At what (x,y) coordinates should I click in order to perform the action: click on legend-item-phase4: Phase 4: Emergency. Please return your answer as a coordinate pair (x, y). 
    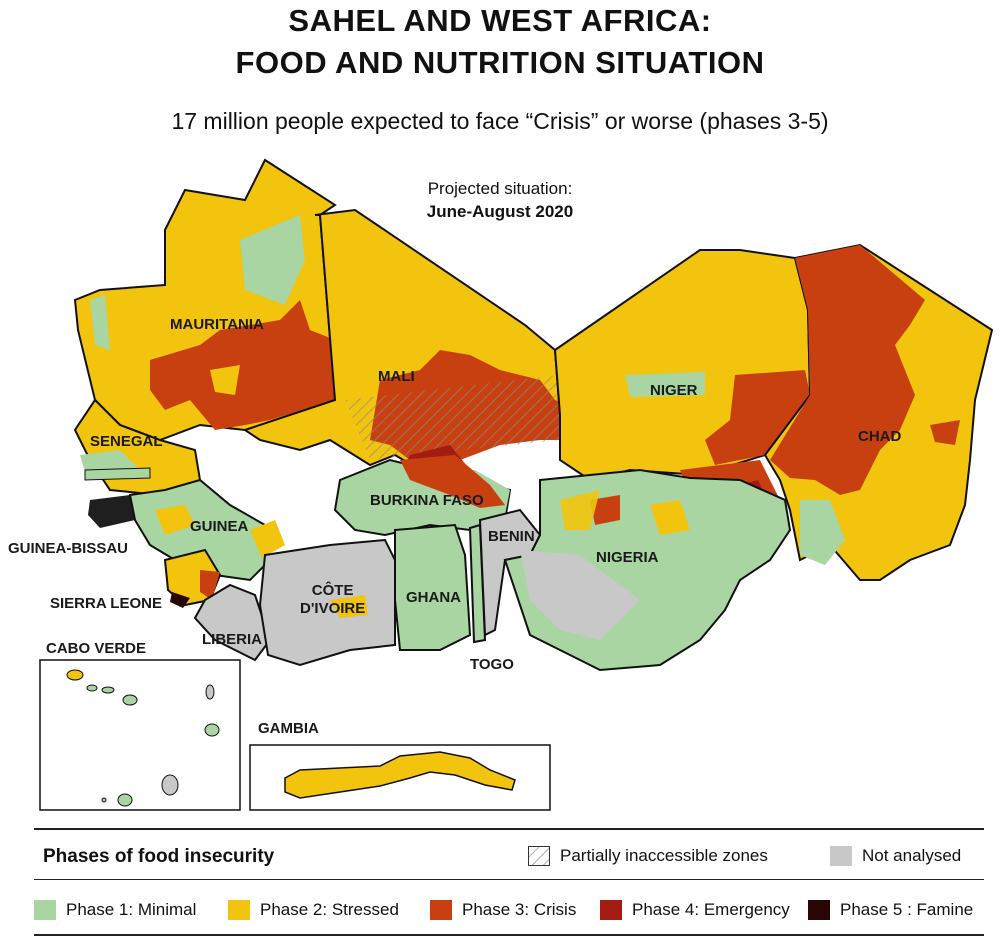
    Looking at the image, I should click on (695, 910).